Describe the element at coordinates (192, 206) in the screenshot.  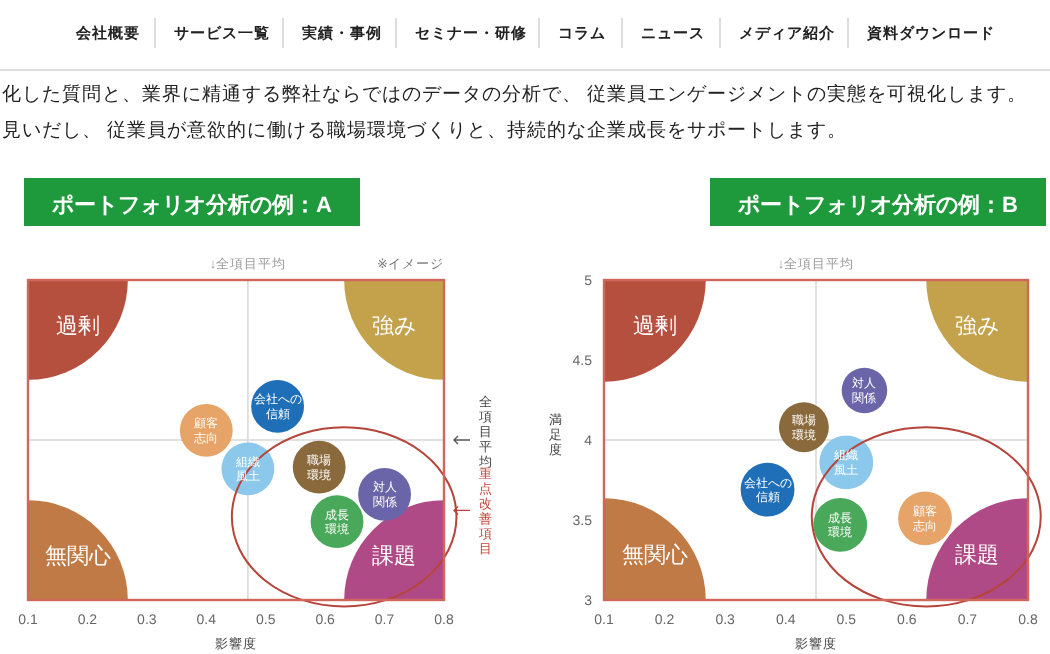
I see `title: ポートフォリオ分析の例：A` at that location.